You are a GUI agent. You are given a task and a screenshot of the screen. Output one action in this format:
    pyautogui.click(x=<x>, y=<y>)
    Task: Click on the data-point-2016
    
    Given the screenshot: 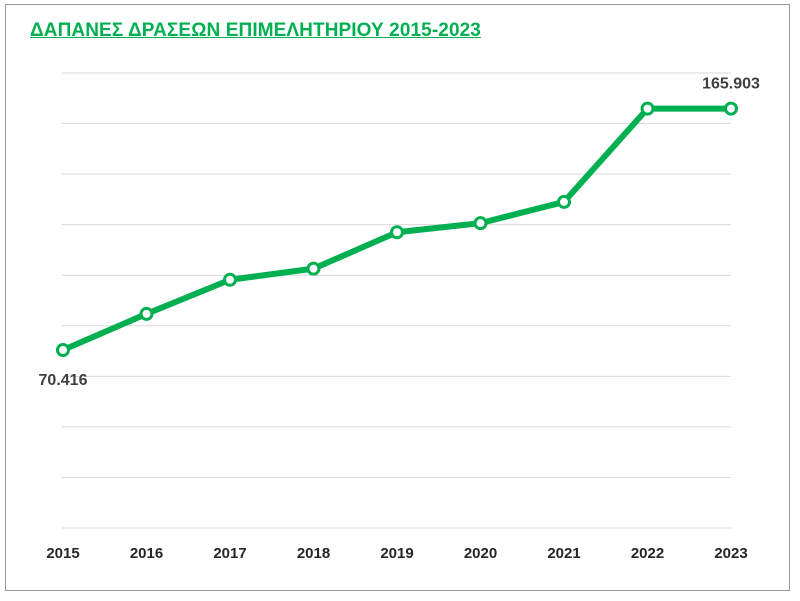 What is the action you would take?
    pyautogui.click(x=146, y=313)
    